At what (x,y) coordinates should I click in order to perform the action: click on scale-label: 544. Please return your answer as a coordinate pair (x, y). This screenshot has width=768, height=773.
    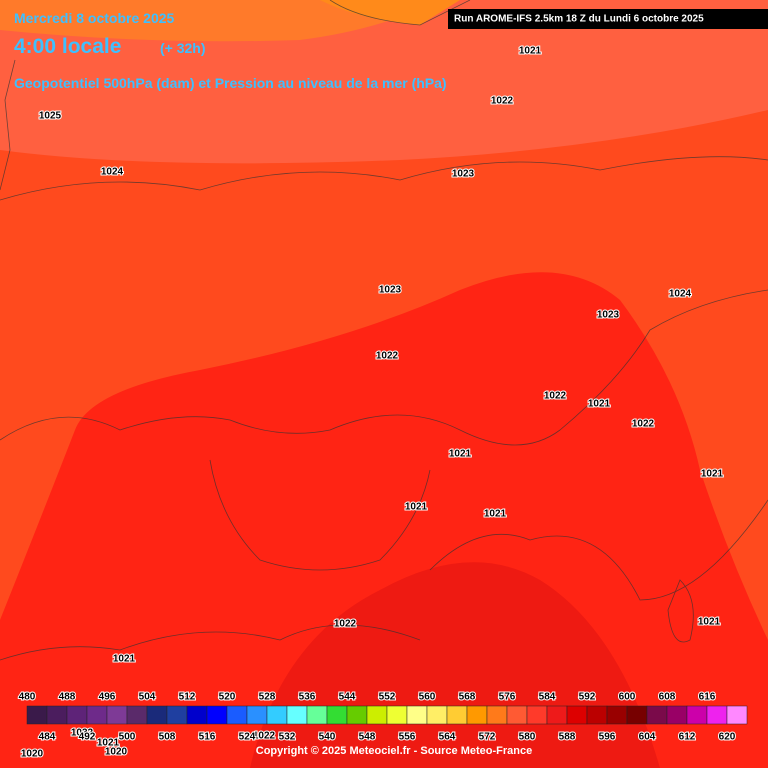
    Looking at the image, I should click on (347, 697).